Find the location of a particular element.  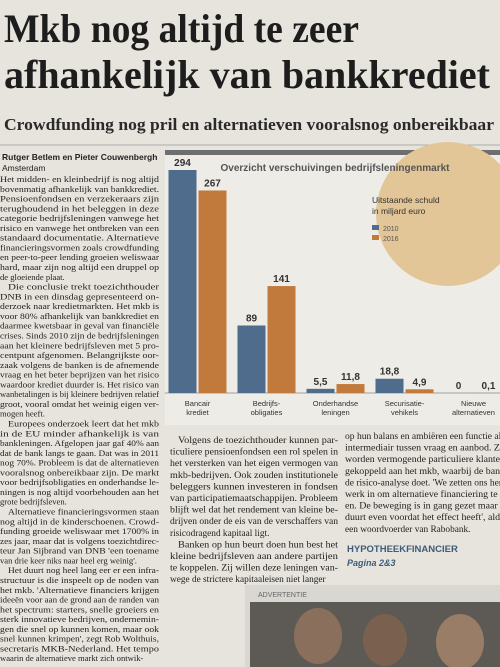

advertisement: ADVERTENTIE is located at coordinates (372, 626).